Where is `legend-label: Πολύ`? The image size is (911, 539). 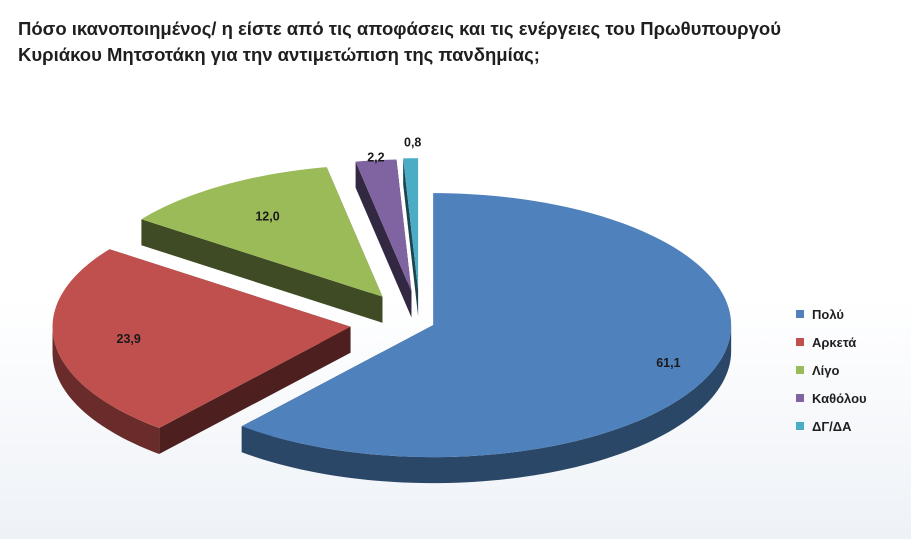 legend-label: Πολύ is located at coordinates (828, 314).